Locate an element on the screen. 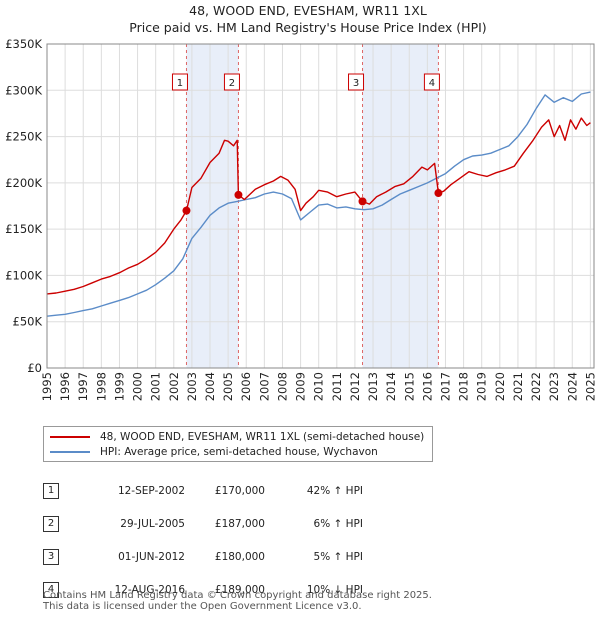  x-tick-label: 2024 is located at coordinates (572, 386).